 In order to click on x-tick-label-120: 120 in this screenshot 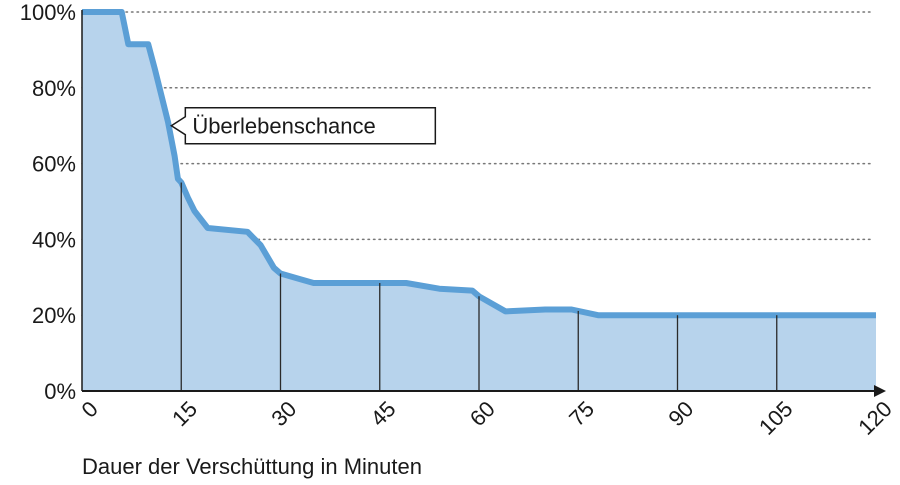, I will do `click(875, 418)`.